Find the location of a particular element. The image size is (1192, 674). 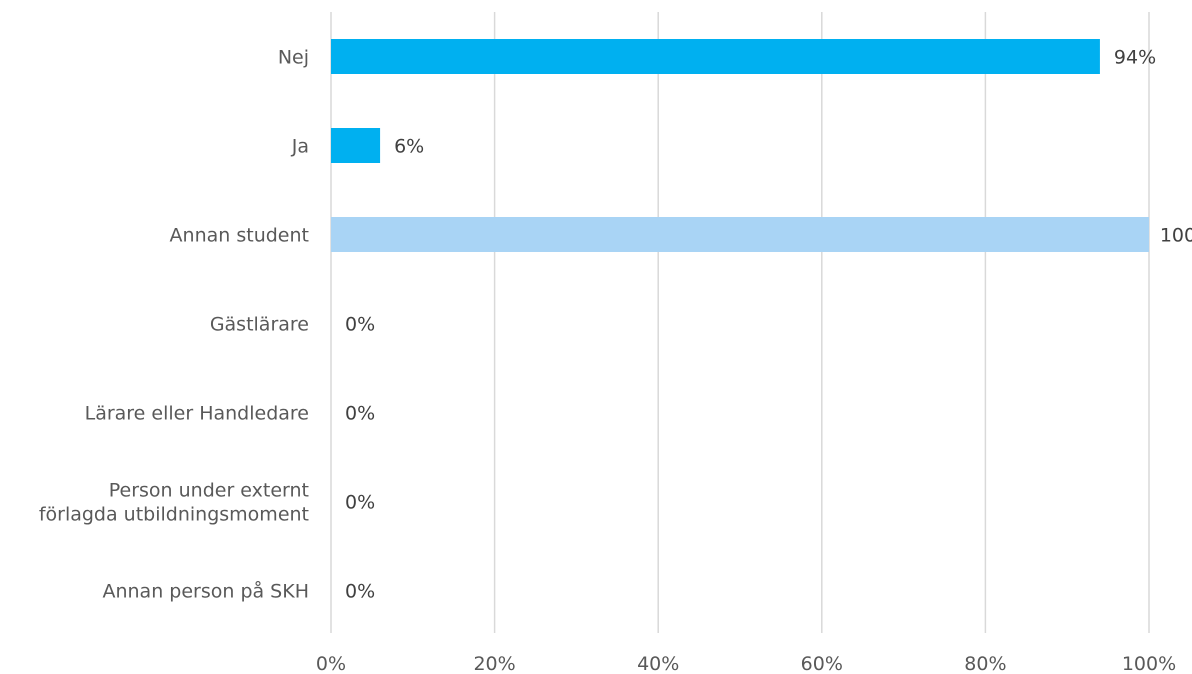

category-label: Gästlärare is located at coordinates (259, 325).